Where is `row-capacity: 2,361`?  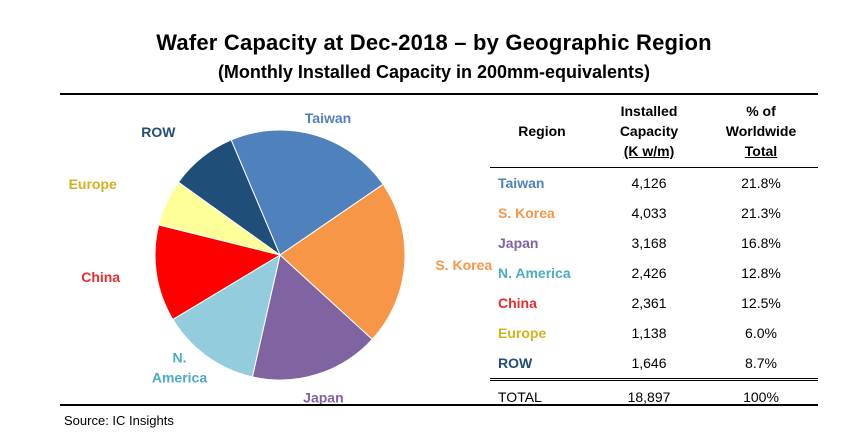 row-capacity: 2,361 is located at coordinates (649, 303).